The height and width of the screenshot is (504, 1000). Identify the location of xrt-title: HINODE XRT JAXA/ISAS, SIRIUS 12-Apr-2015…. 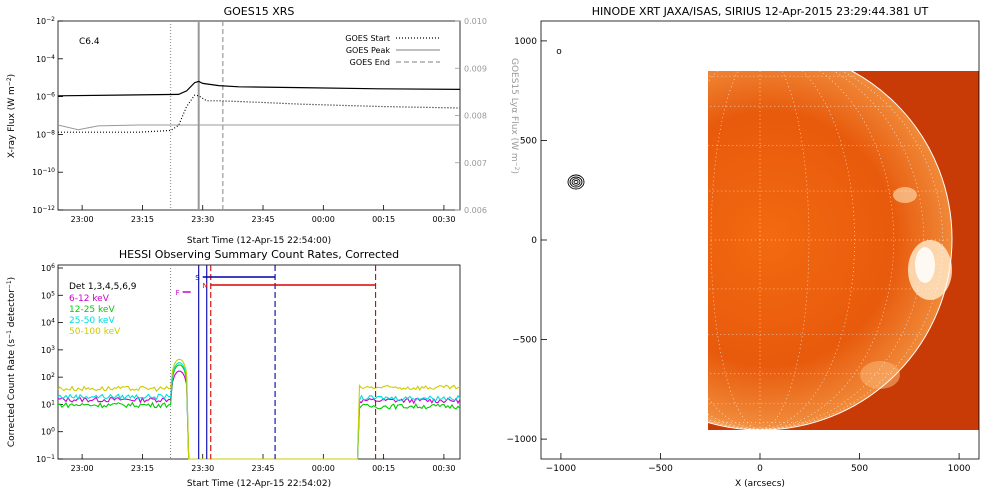
(760, 11).